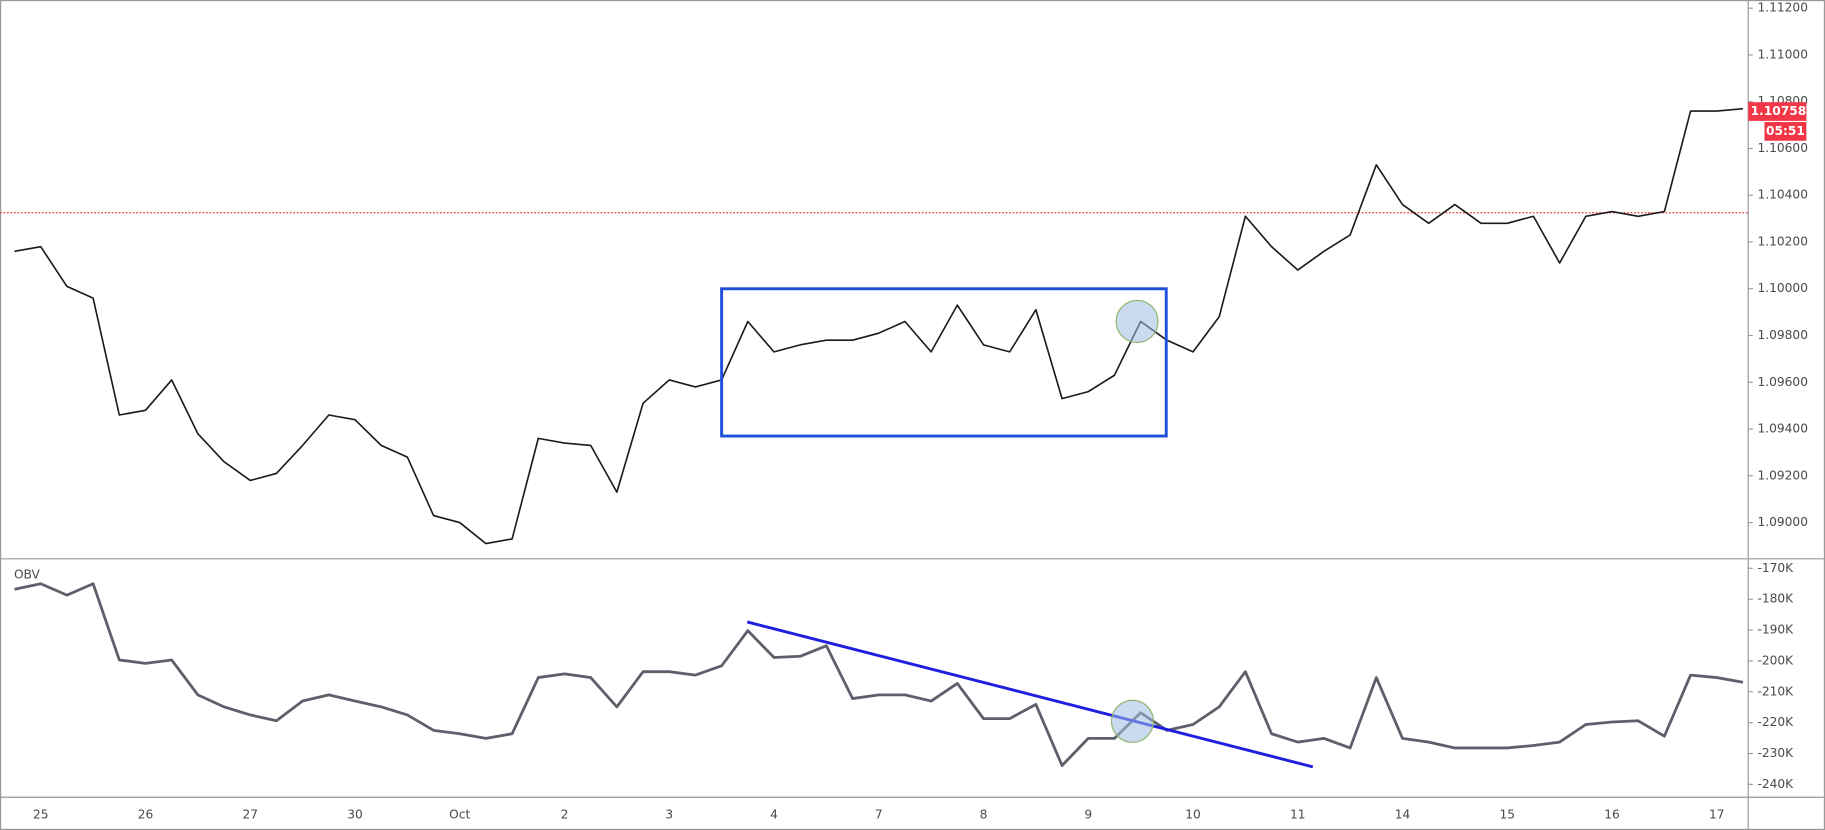 The width and height of the screenshot is (1825, 830). What do you see at coordinates (1612, 814) in the screenshot?
I see `x-tick-label: 16` at bounding box center [1612, 814].